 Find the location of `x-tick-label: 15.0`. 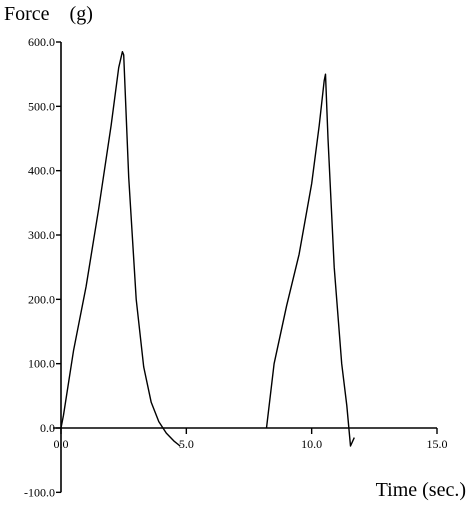

x-tick-label: 15.0 is located at coordinates (437, 444).